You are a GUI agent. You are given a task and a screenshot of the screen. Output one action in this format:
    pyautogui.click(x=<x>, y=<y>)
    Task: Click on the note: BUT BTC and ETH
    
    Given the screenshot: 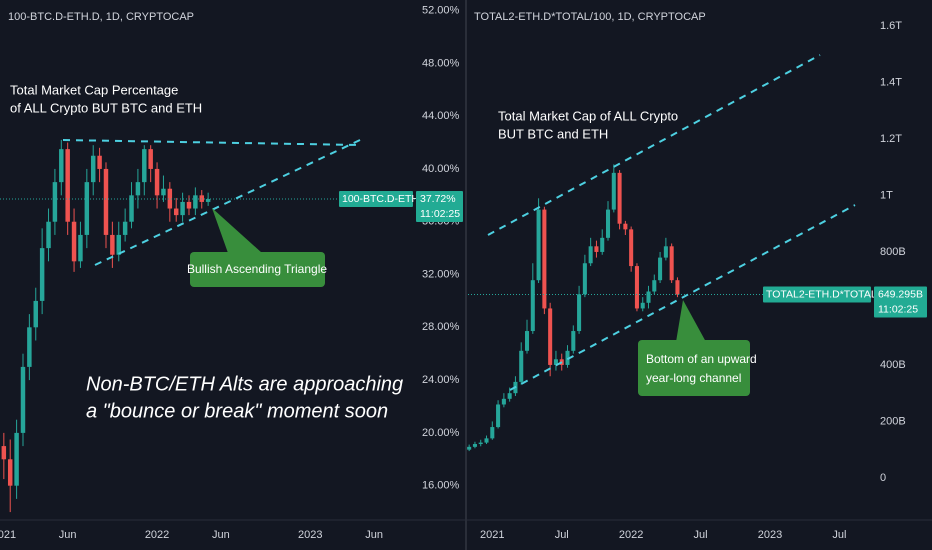 What is the action you would take?
    pyautogui.click(x=553, y=133)
    